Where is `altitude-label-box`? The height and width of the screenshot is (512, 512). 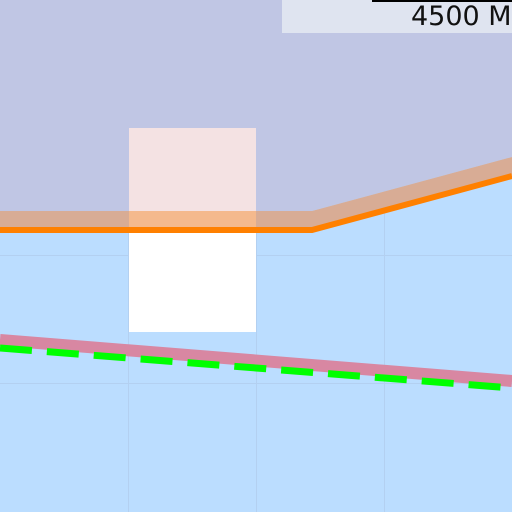 altitude-label-box is located at coordinates (397, 16).